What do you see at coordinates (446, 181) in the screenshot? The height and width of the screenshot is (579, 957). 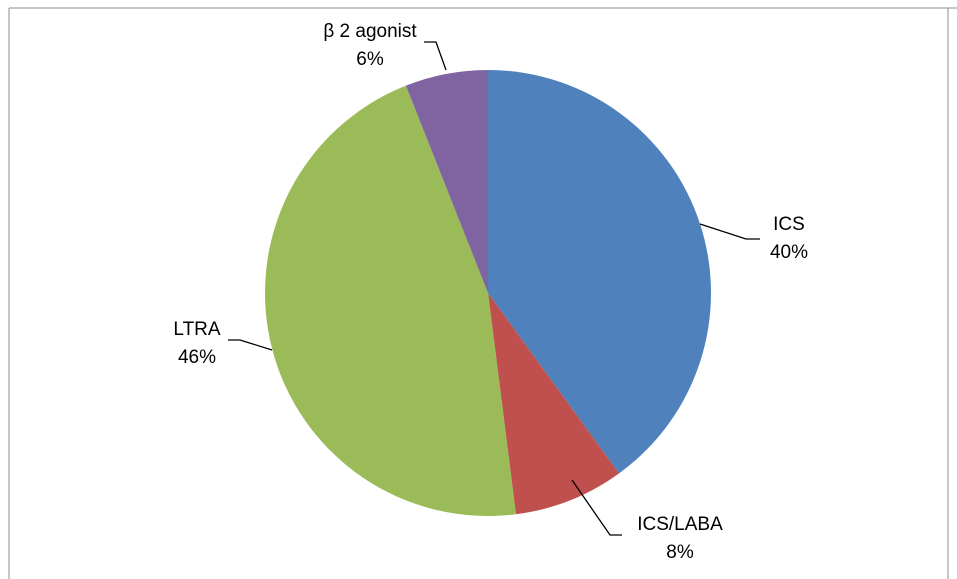 I see `pie-slice-2-agonist` at bounding box center [446, 181].